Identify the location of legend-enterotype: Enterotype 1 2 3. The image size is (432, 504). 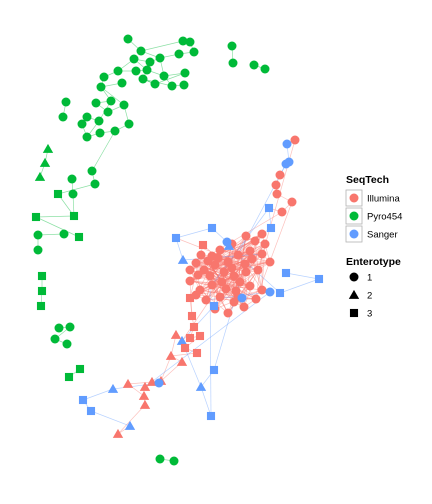
(373, 288).